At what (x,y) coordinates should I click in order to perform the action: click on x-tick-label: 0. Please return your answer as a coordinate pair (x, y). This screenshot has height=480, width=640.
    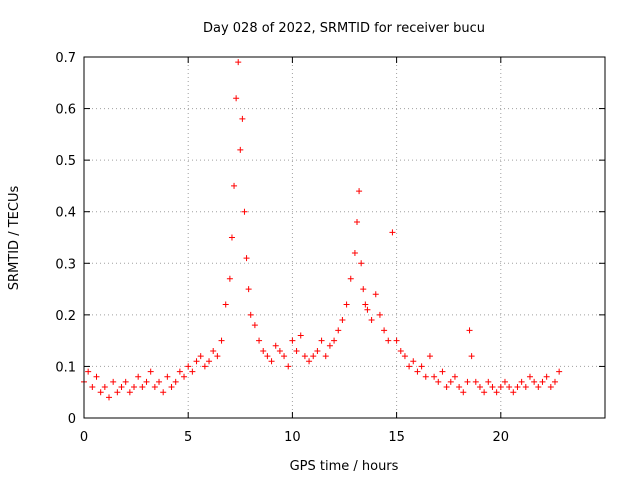
    Looking at the image, I should click on (84, 437).